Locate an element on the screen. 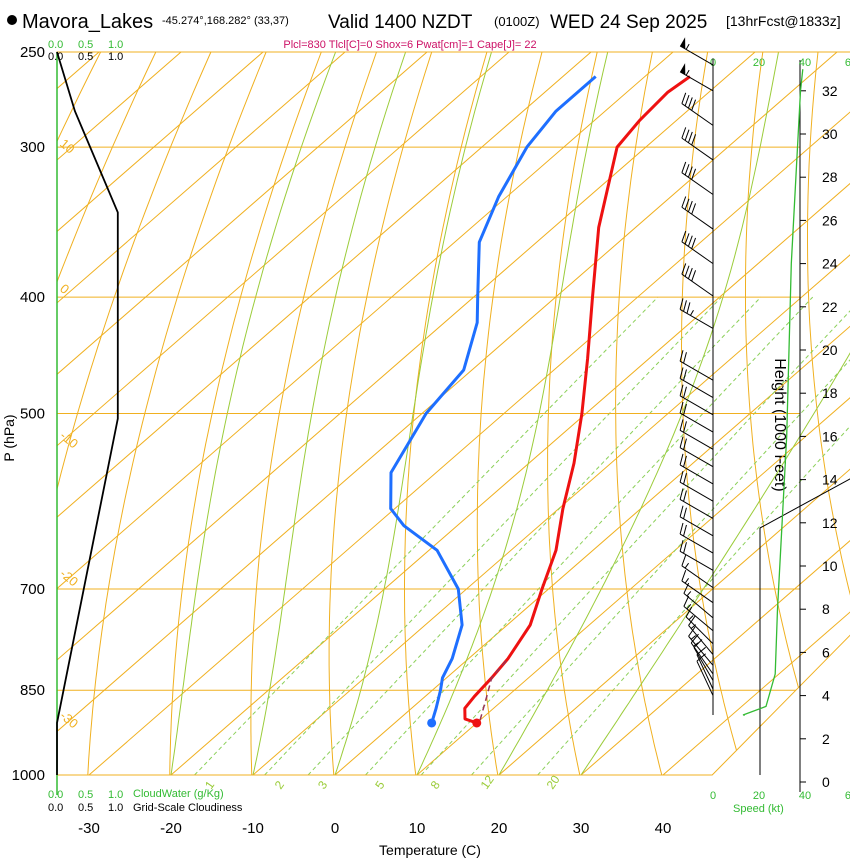 The width and height of the screenshot is (850, 860). p-tick-label: 500 is located at coordinates (32, 414).